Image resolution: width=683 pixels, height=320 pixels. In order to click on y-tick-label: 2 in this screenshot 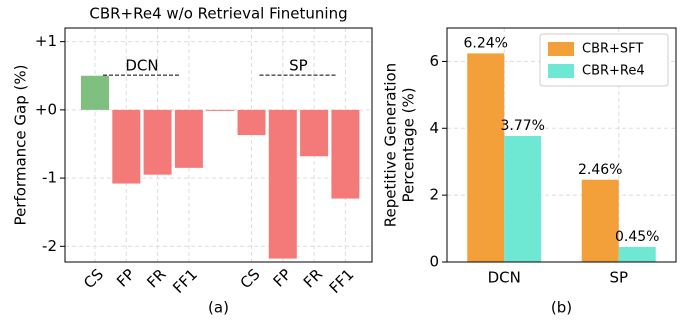, I will do `click(434, 195)`.